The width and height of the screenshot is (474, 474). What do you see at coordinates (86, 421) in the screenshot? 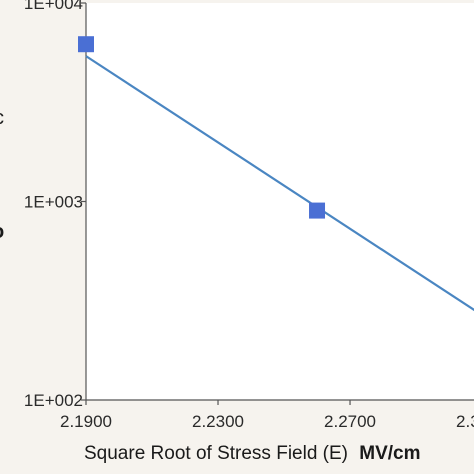
I see `x-tick-label: 2.1900` at bounding box center [86, 421].